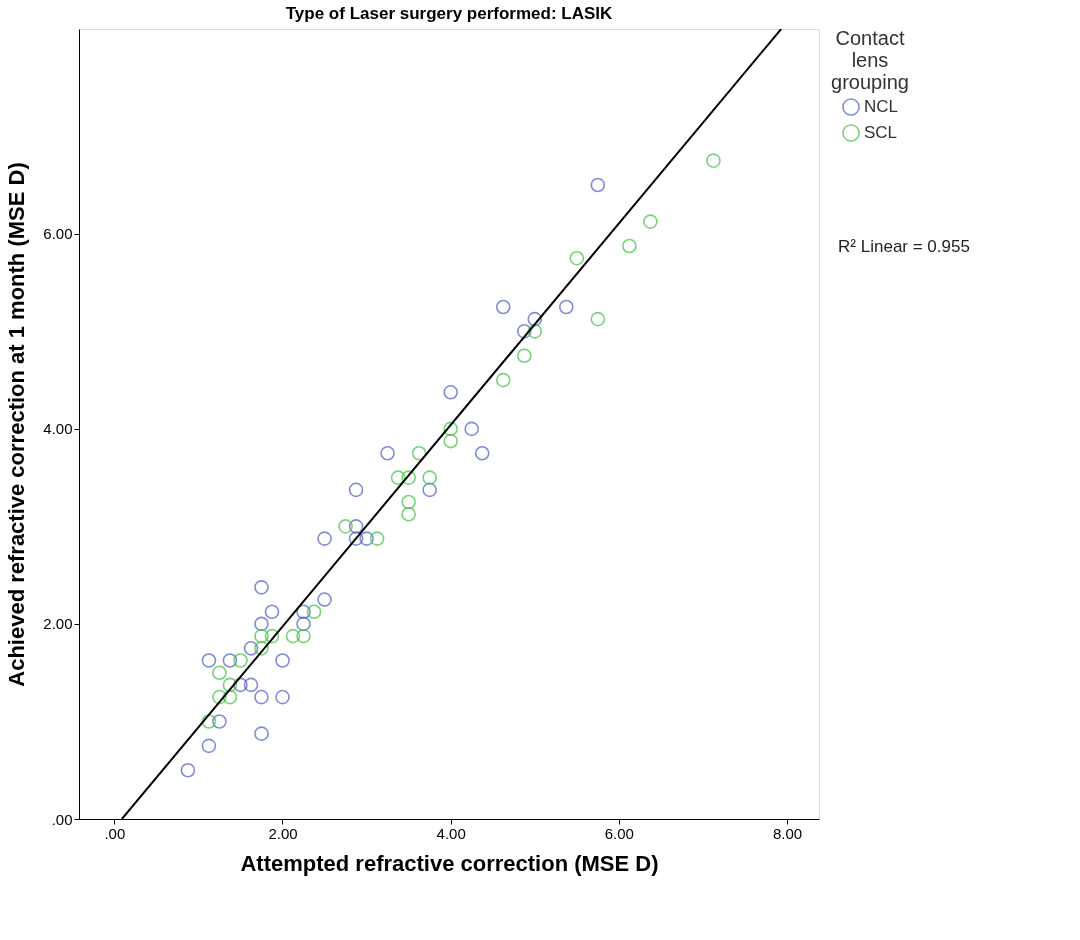  I want to click on text: R² Linear = 0.955, so click(904, 246).